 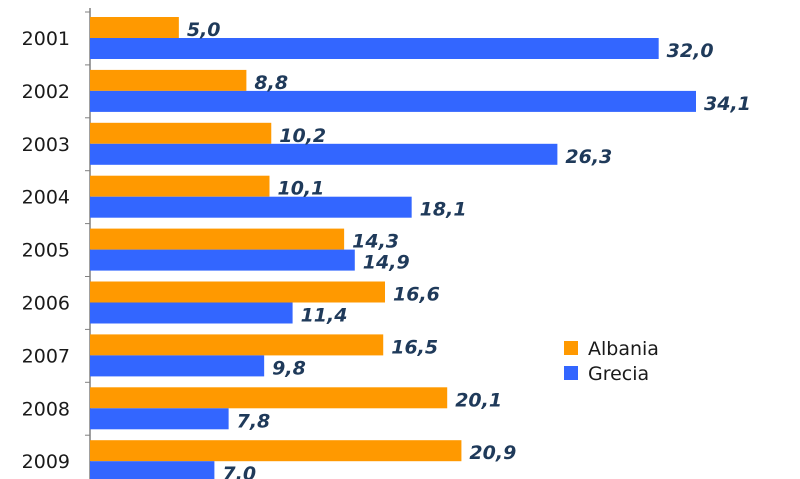 What do you see at coordinates (623, 349) in the screenshot?
I see `legend-label: Albania` at bounding box center [623, 349].